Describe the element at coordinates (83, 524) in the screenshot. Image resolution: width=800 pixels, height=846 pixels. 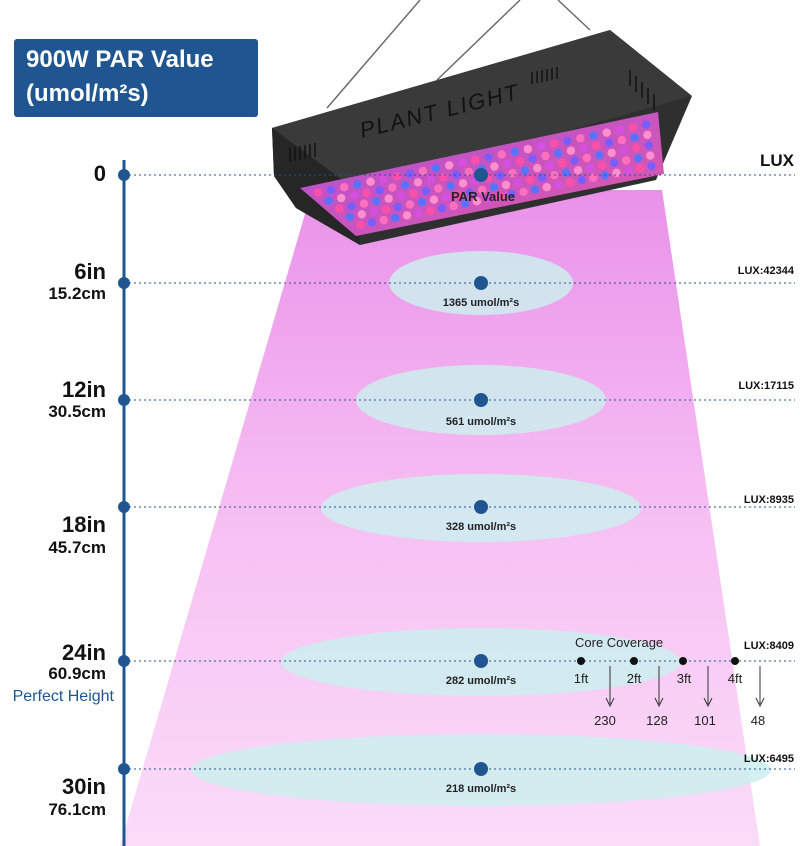
I see `distance-18in: 18in` at that location.